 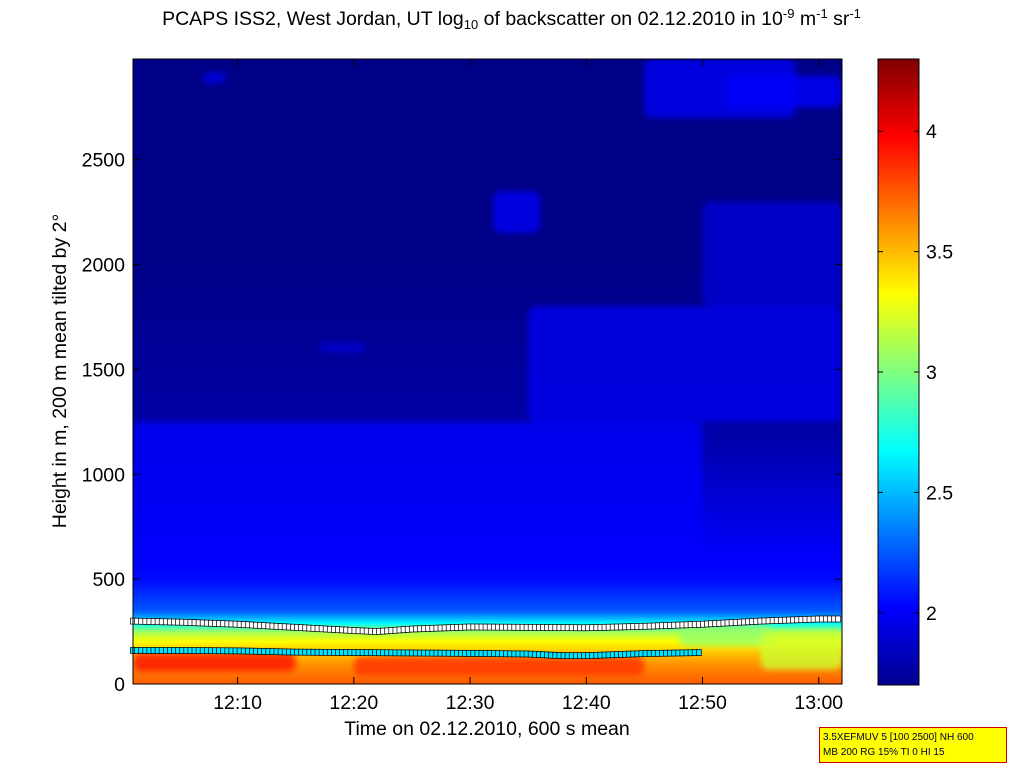 What do you see at coordinates (838, 619) in the screenshot?
I see `layer-marker` at bounding box center [838, 619].